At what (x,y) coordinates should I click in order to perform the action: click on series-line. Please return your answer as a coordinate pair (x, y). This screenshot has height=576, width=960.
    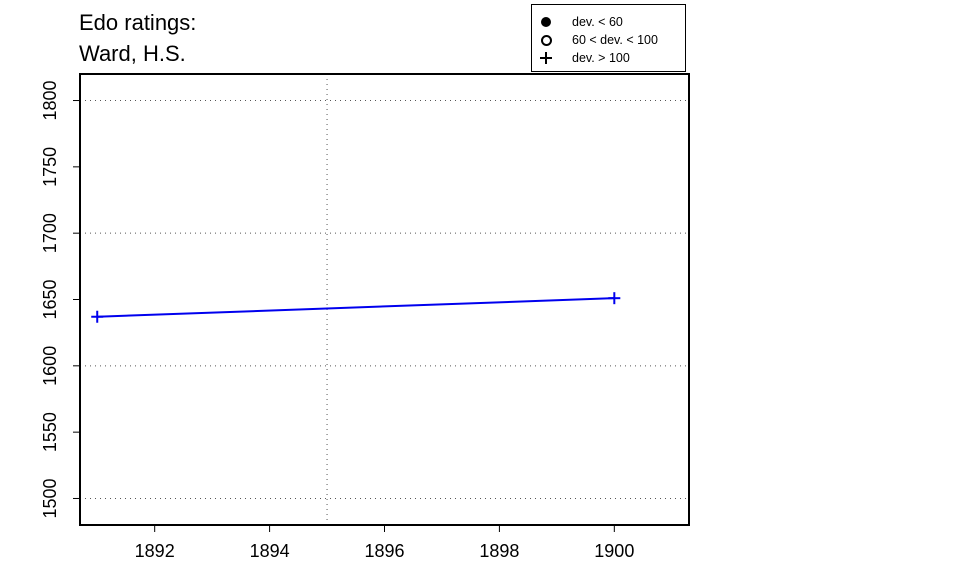
    Looking at the image, I should click on (356, 307).